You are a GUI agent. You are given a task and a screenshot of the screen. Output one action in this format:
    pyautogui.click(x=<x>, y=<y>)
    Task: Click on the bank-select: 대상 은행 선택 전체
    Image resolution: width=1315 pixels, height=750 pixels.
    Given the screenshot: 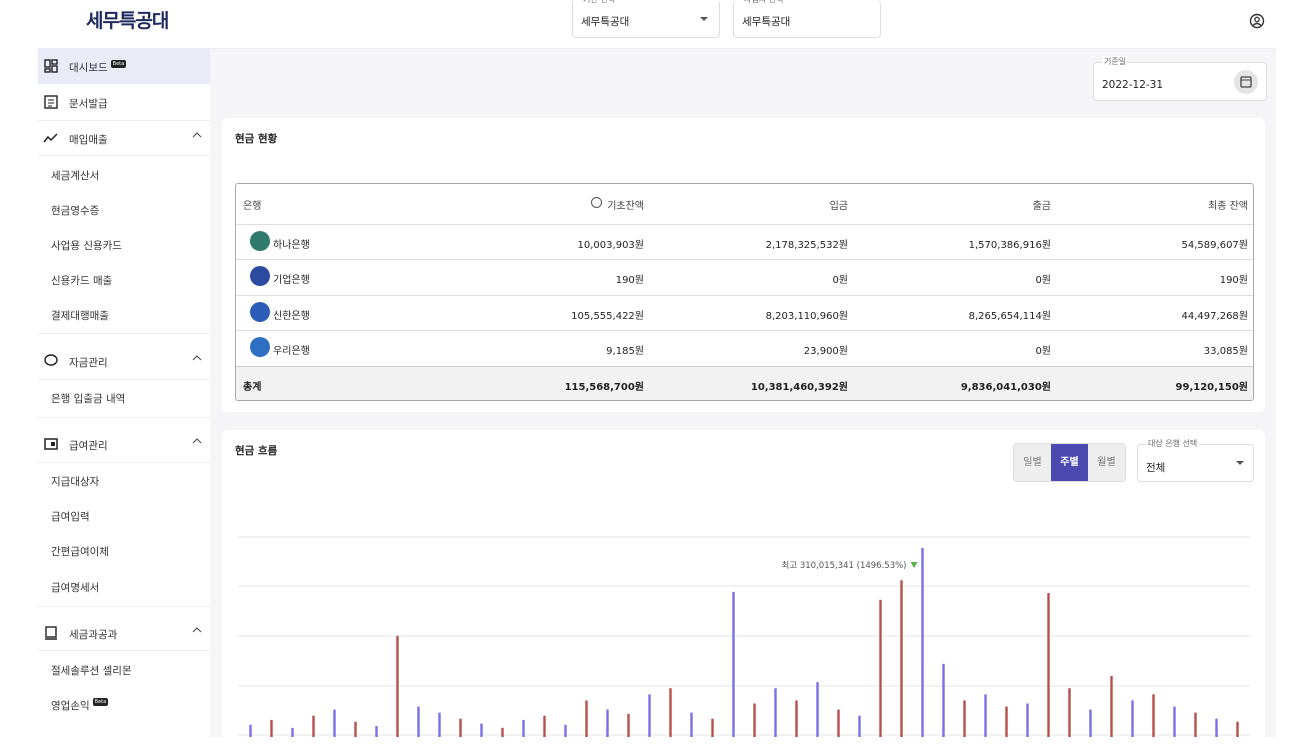 What is the action you would take?
    pyautogui.click(x=1195, y=460)
    